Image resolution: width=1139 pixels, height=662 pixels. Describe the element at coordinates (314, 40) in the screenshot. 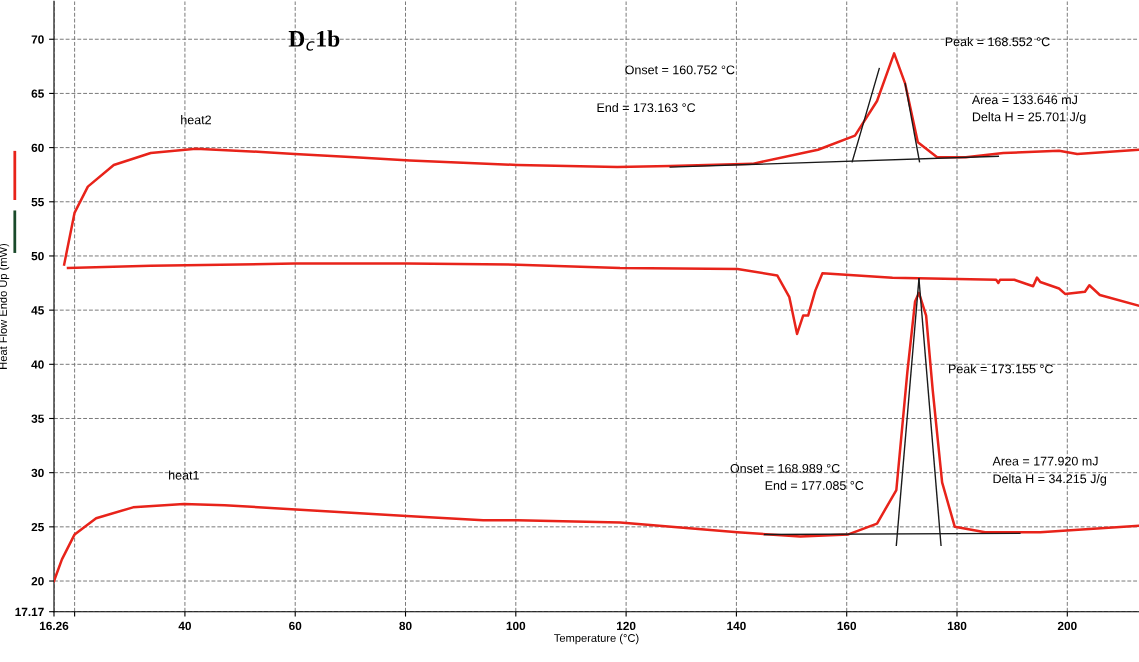

I see `text: D$_{c}$1b` at that location.